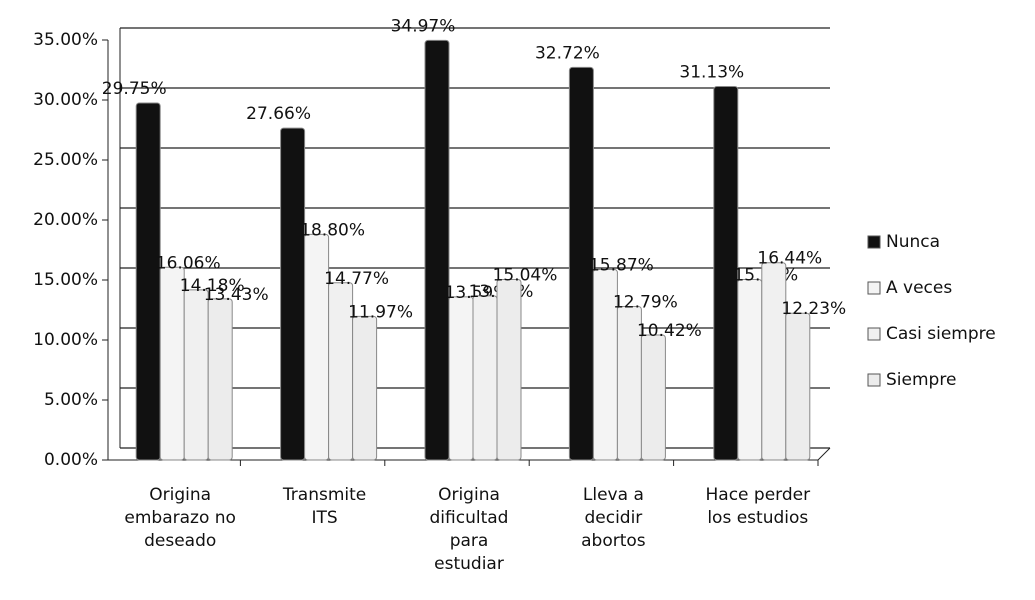  I want to click on y-tick-label: 0.00%, so click(71, 460).